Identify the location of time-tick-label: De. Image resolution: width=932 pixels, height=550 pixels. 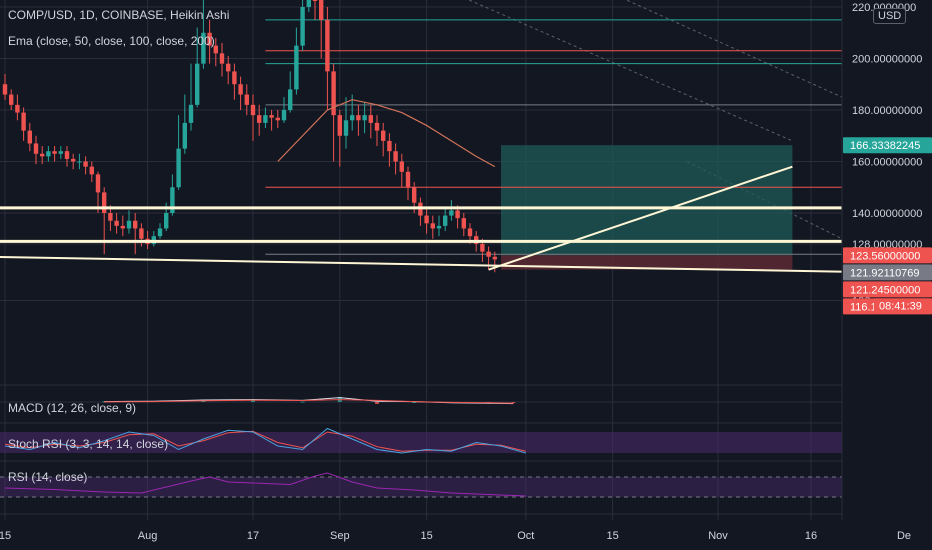
(904, 536).